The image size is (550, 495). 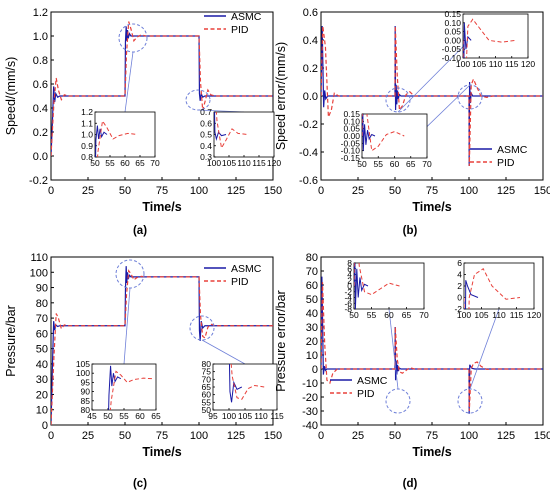 What do you see at coordinates (129, 82) in the screenshot?
I see `zoom-callout-arrow` at bounding box center [129, 82].